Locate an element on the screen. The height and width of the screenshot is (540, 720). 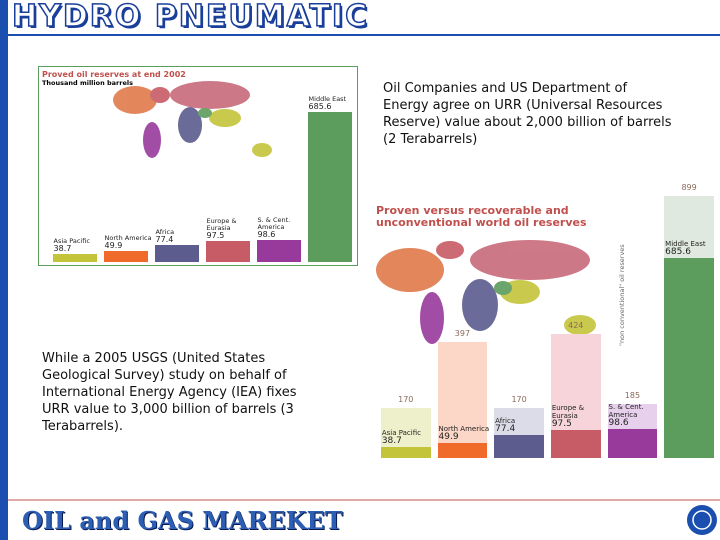
side-bar is located at coordinates (4, 270).